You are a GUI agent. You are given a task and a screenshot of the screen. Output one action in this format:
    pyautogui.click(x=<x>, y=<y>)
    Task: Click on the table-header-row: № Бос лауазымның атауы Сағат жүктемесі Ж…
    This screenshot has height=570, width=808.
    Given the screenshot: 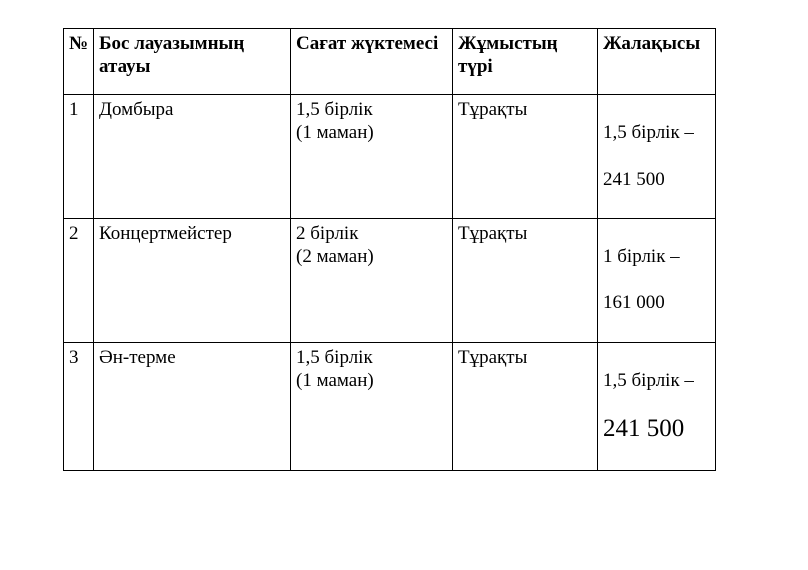 What is the action you would take?
    pyautogui.click(x=389, y=61)
    